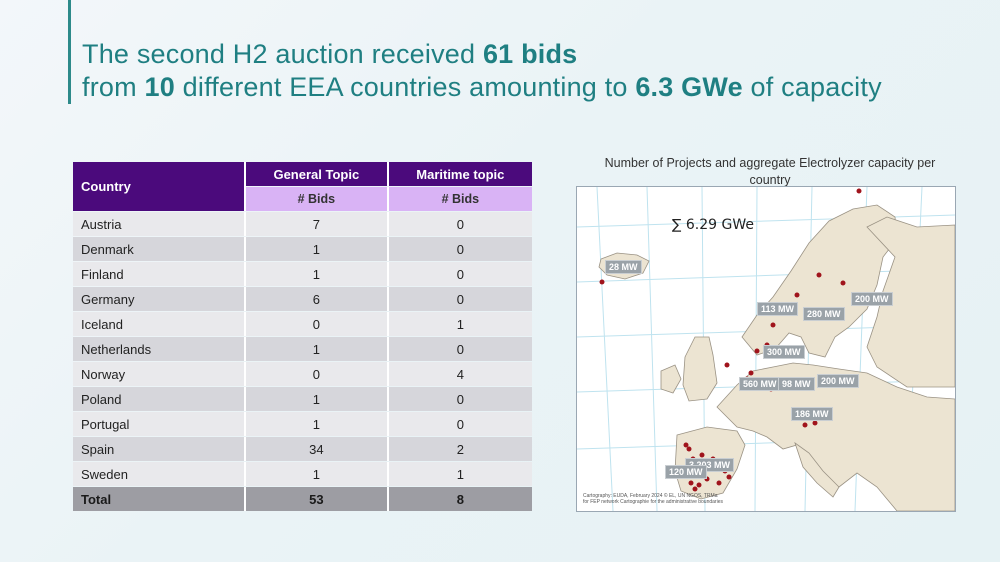 The width and height of the screenshot is (1000, 562). I want to click on title-bids-highlight: 61 bids, so click(530, 54).